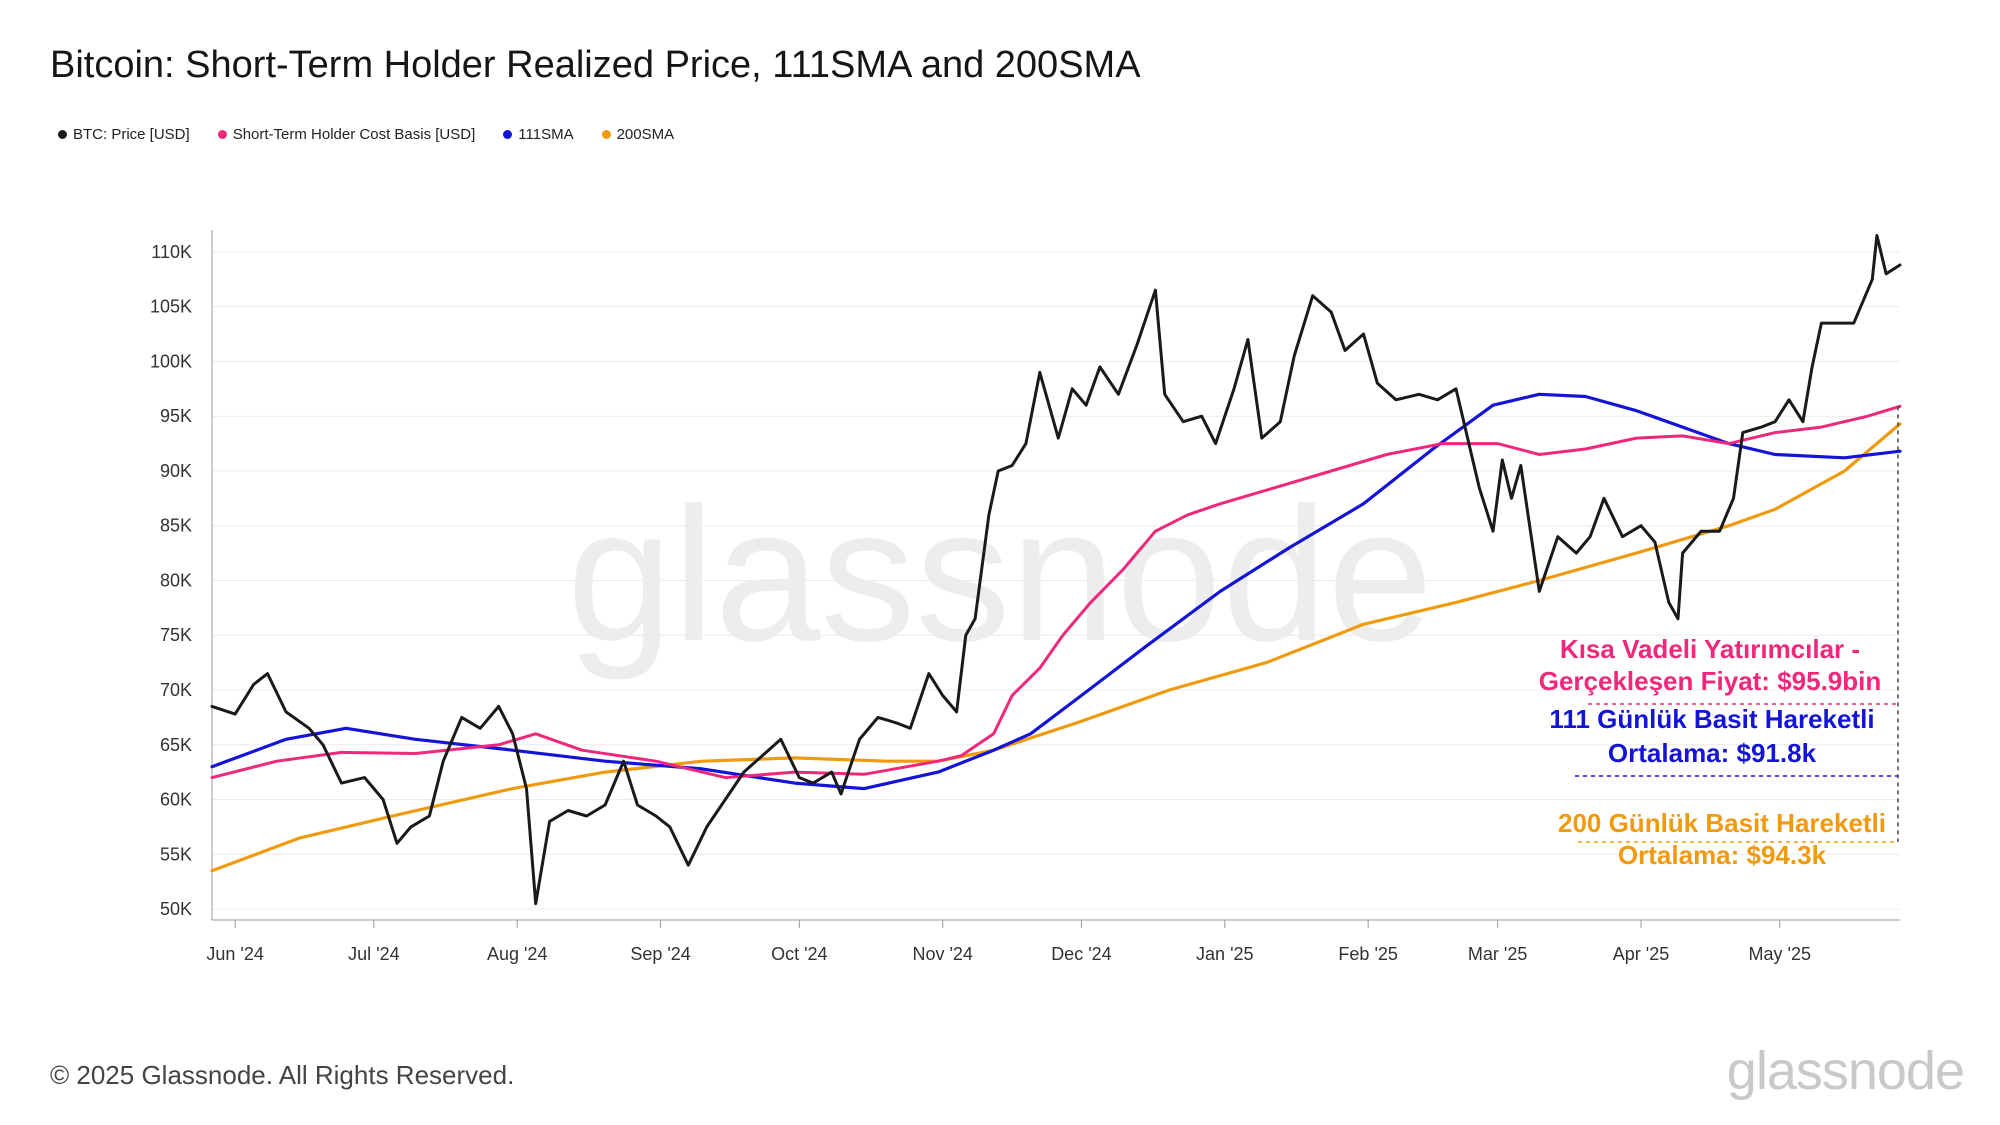 Image resolution: width=2000 pixels, height=1125 pixels. Describe the element at coordinates (645, 134) in the screenshot. I see `legend-200sma-label: 200SMA` at that location.